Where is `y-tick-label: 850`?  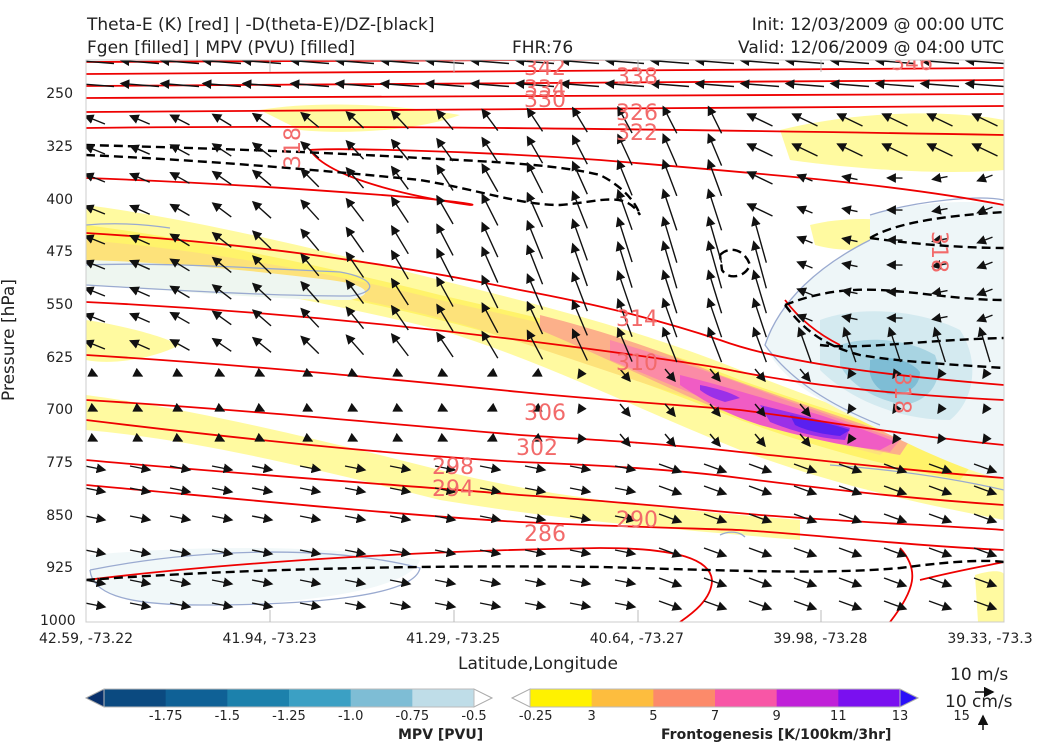 y-tick-label: 850 is located at coordinates (59, 515).